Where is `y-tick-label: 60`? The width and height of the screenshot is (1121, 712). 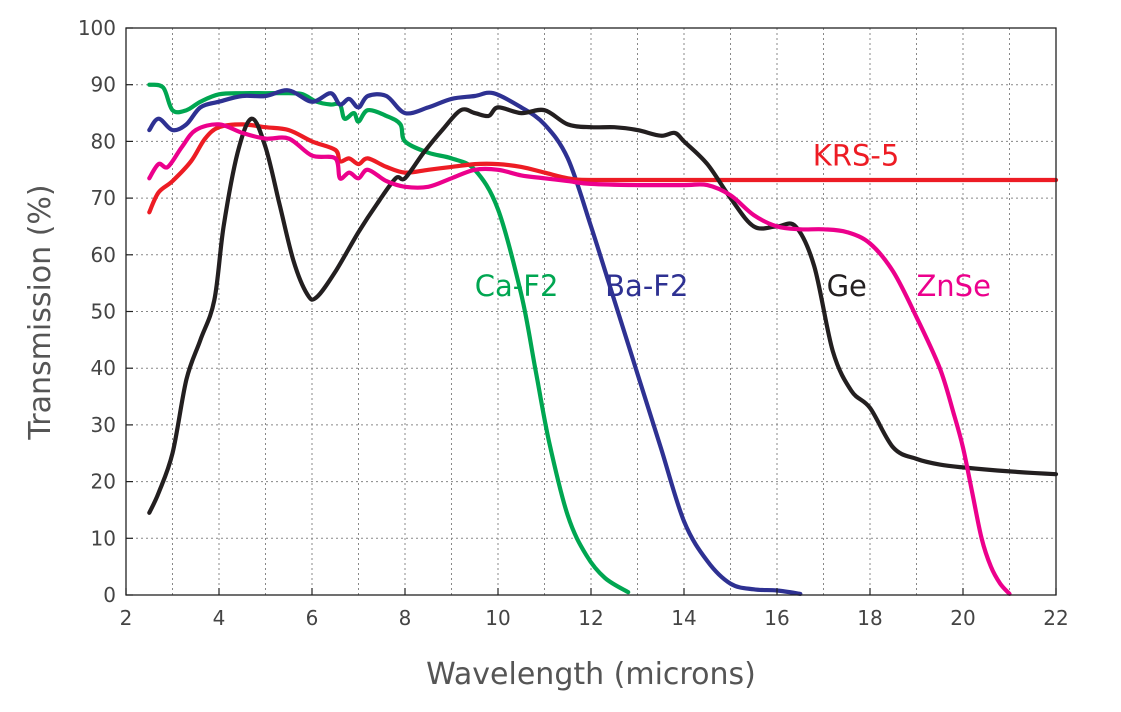
y-tick-label: 60 is located at coordinates (103, 255).